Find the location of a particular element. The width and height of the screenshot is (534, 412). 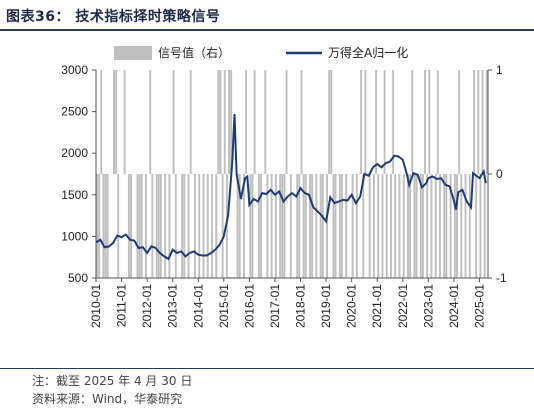

x-tick-label: 2015-01 is located at coordinates (224, 306).